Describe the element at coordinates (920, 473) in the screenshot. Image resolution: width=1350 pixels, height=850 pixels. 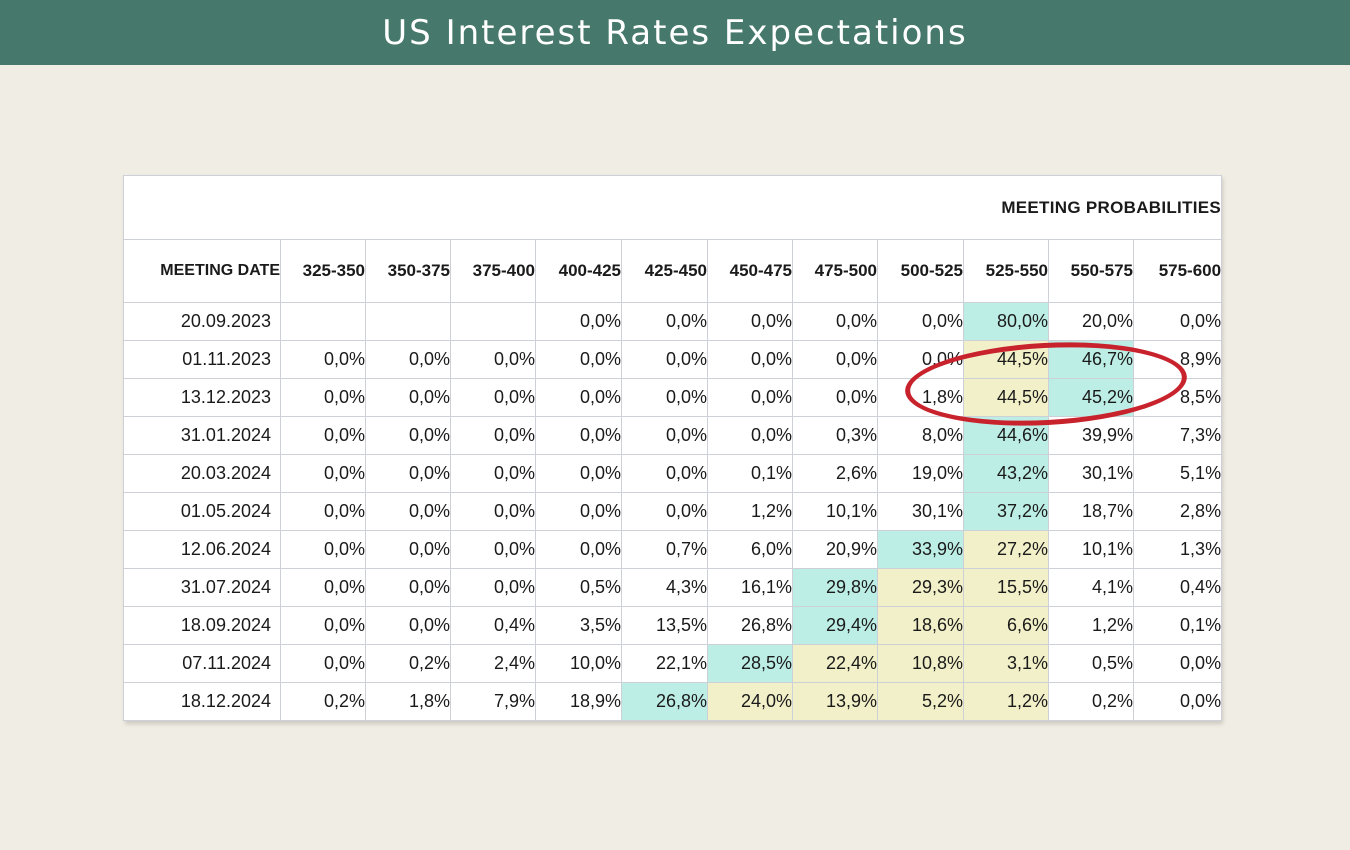
I see `probability-cell: 19,0%` at that location.